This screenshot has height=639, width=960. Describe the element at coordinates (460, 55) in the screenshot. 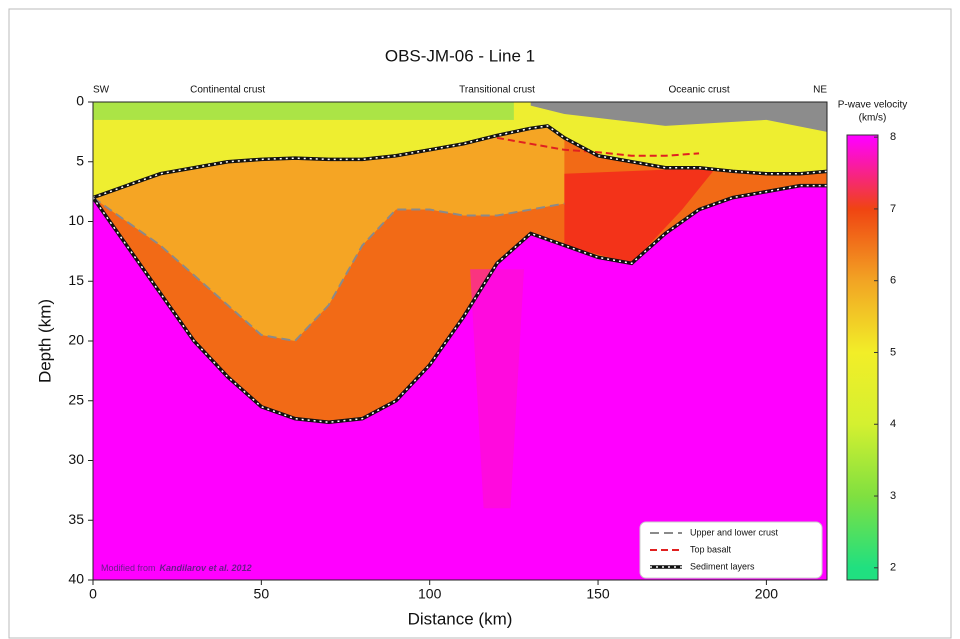

I see `chart-title: OBS-JM-06 - Line 1` at that location.